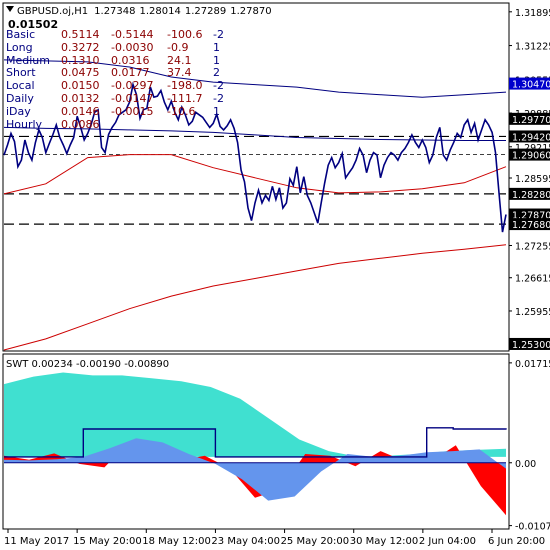 This screenshot has height=550, width=550. Describe the element at coordinates (178, 47) in the screenshot. I see `info-v3: -0.9` at that location.